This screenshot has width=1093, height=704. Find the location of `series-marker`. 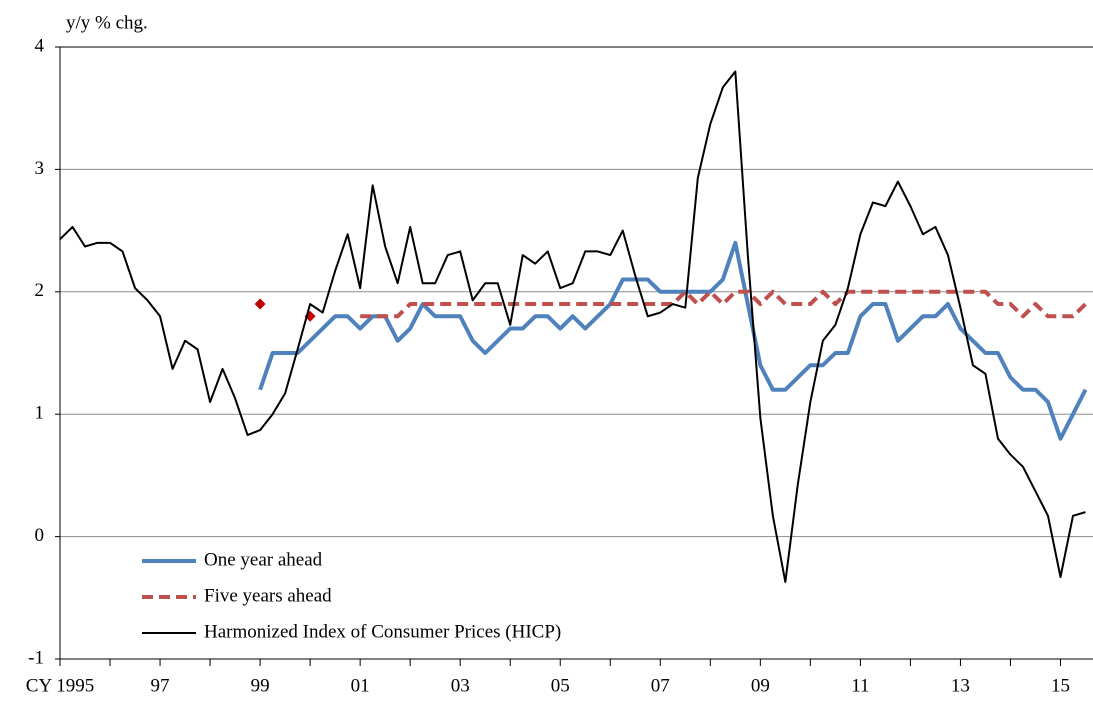

series-marker is located at coordinates (260, 304).